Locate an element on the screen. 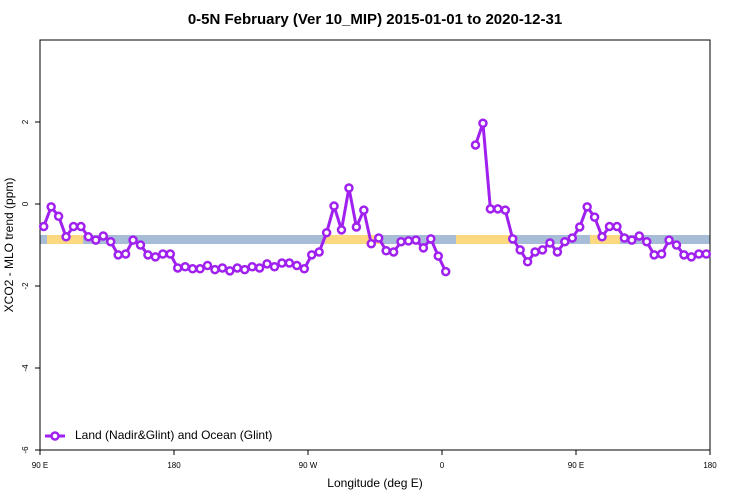 The image size is (750, 500). legend-marker is located at coordinates (55, 436).